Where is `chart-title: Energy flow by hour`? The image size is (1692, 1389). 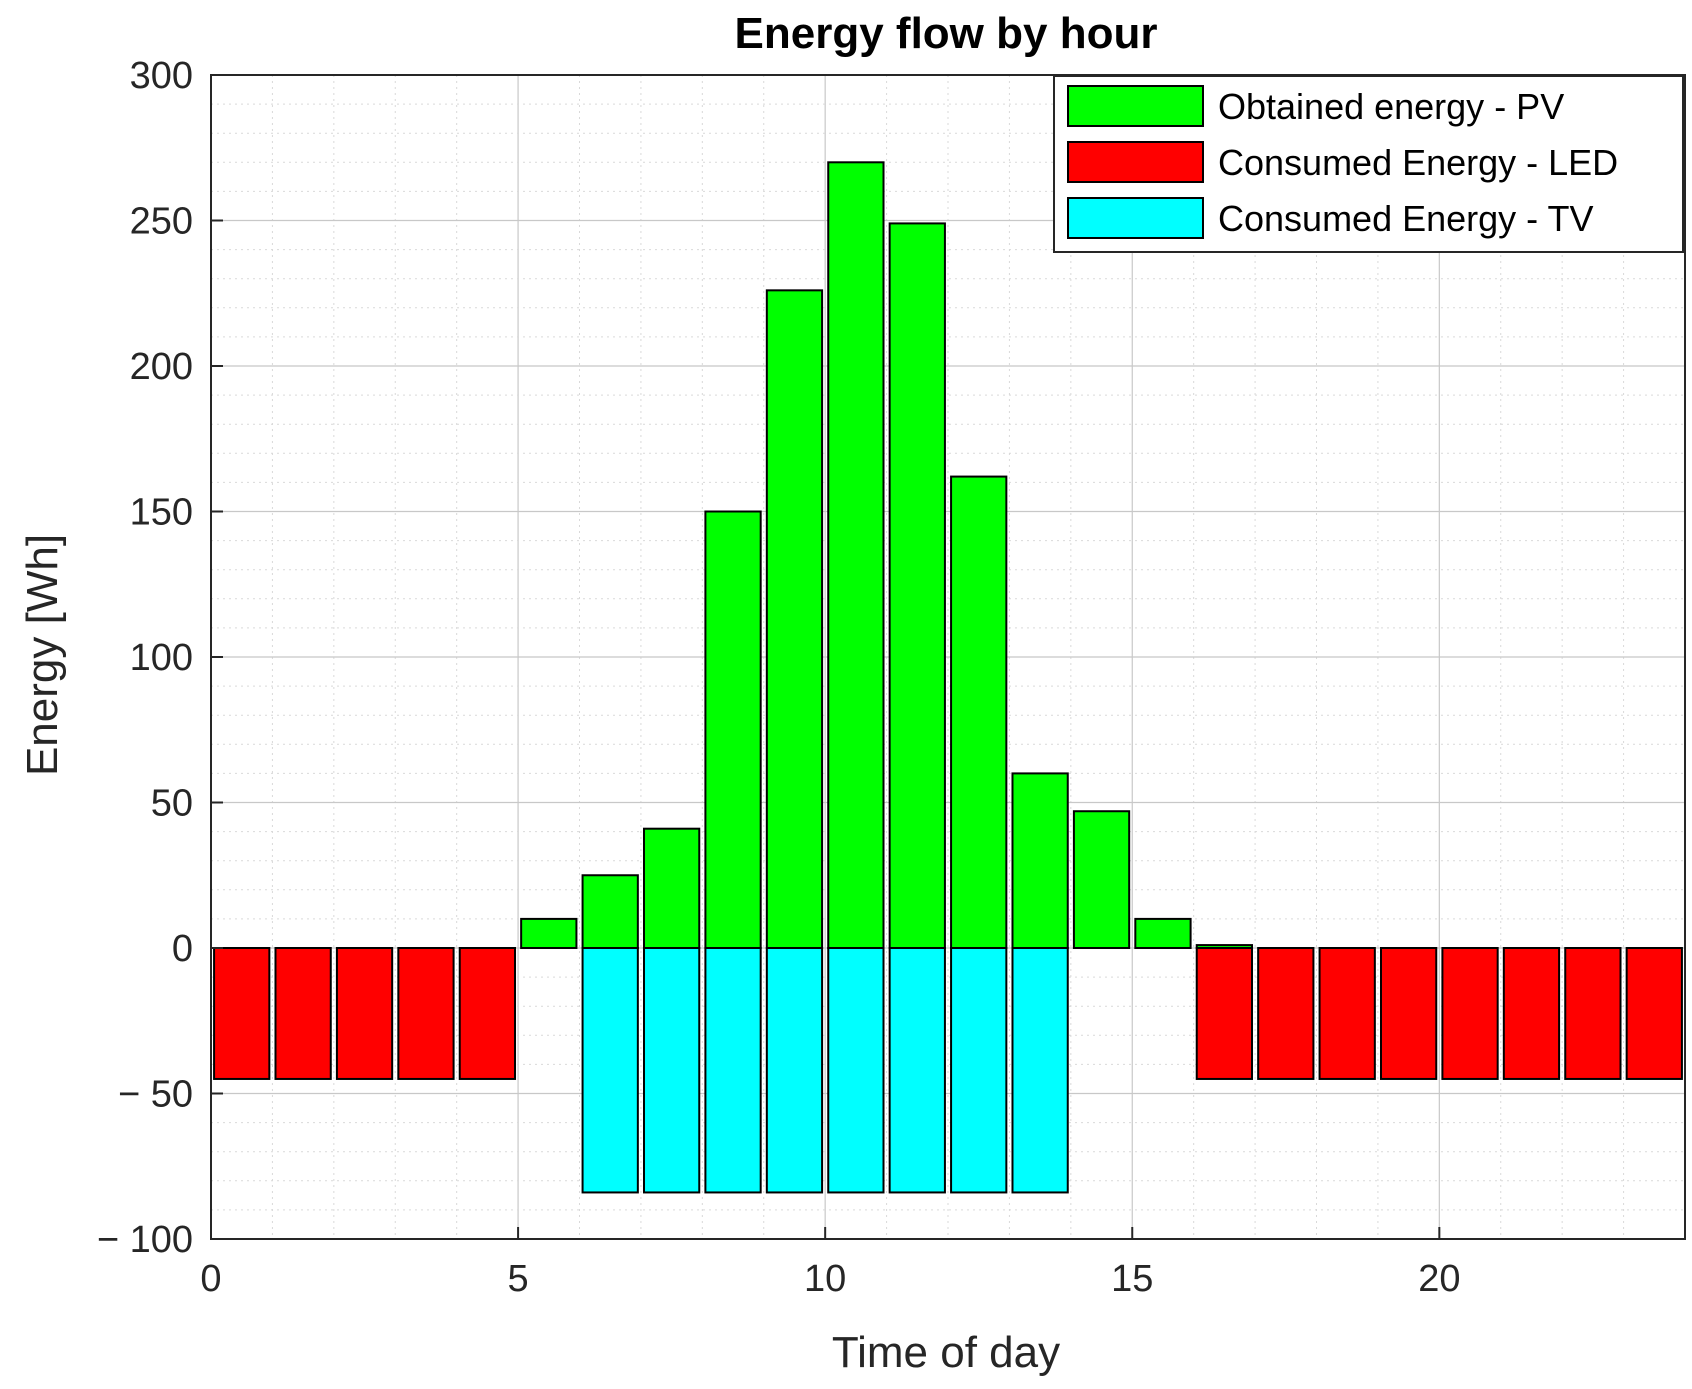 chart-title: Energy flow by hour is located at coordinates (946, 33).